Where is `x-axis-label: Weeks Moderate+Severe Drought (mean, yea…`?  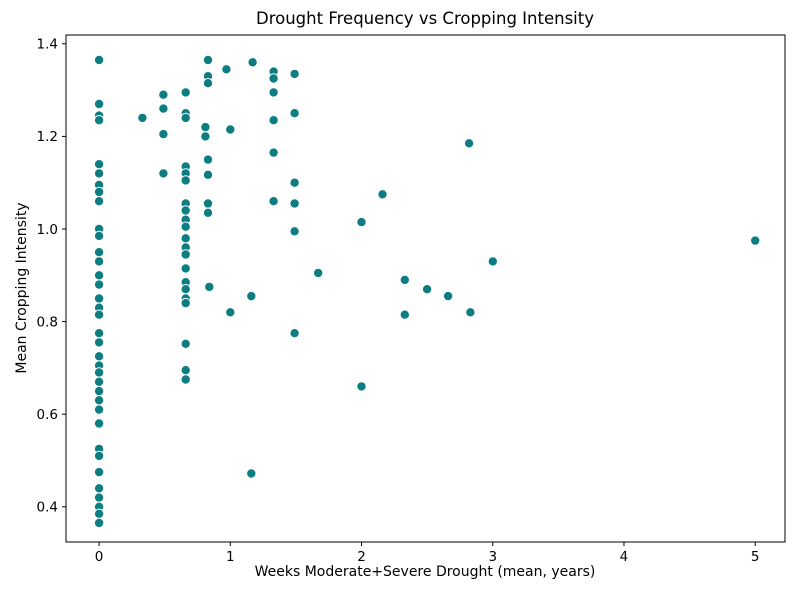 x-axis-label: Weeks Moderate+Severe Drought (mean, yea… is located at coordinates (425, 572).